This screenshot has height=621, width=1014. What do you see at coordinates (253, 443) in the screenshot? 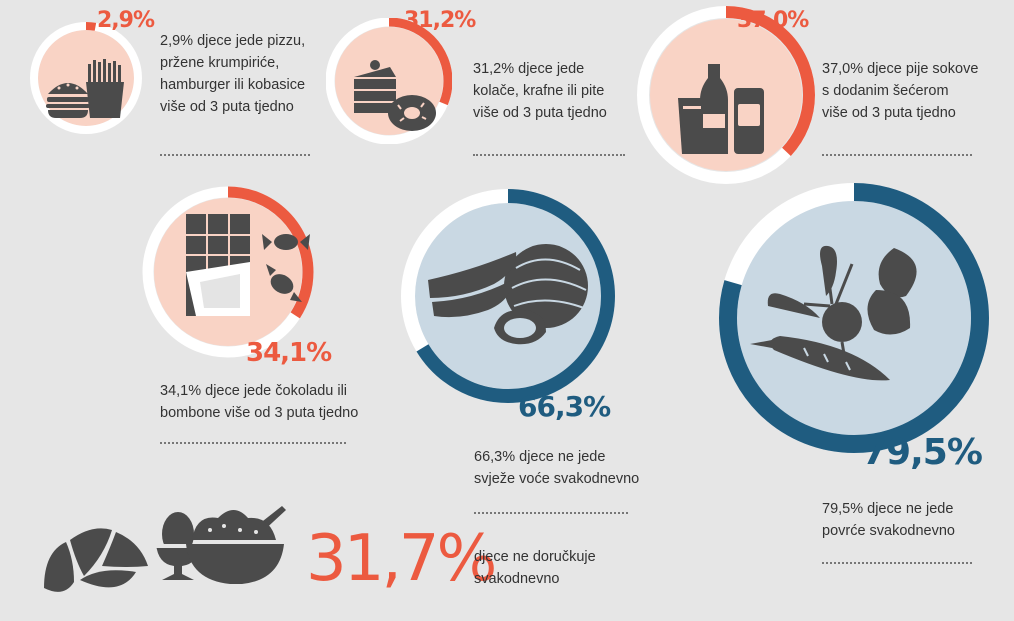
I see `chocolate-divider` at bounding box center [253, 443].